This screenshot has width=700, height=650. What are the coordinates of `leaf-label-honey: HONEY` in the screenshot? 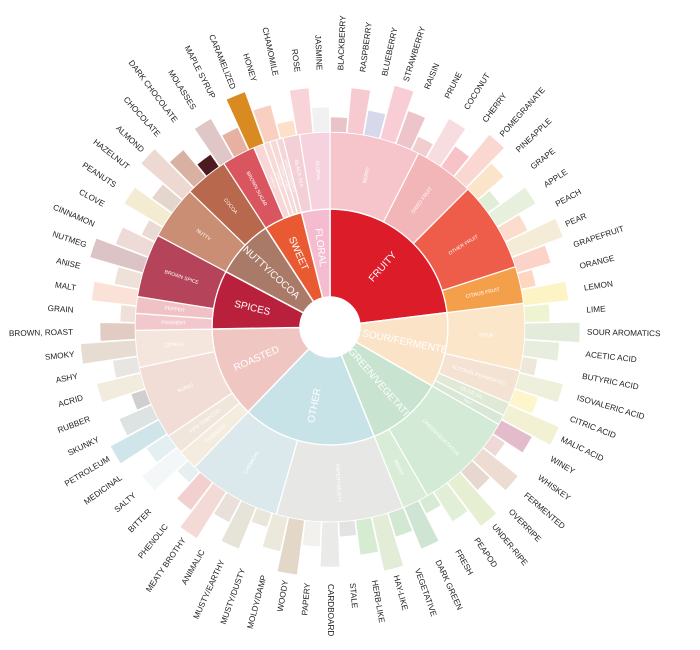 It's located at (249, 67).